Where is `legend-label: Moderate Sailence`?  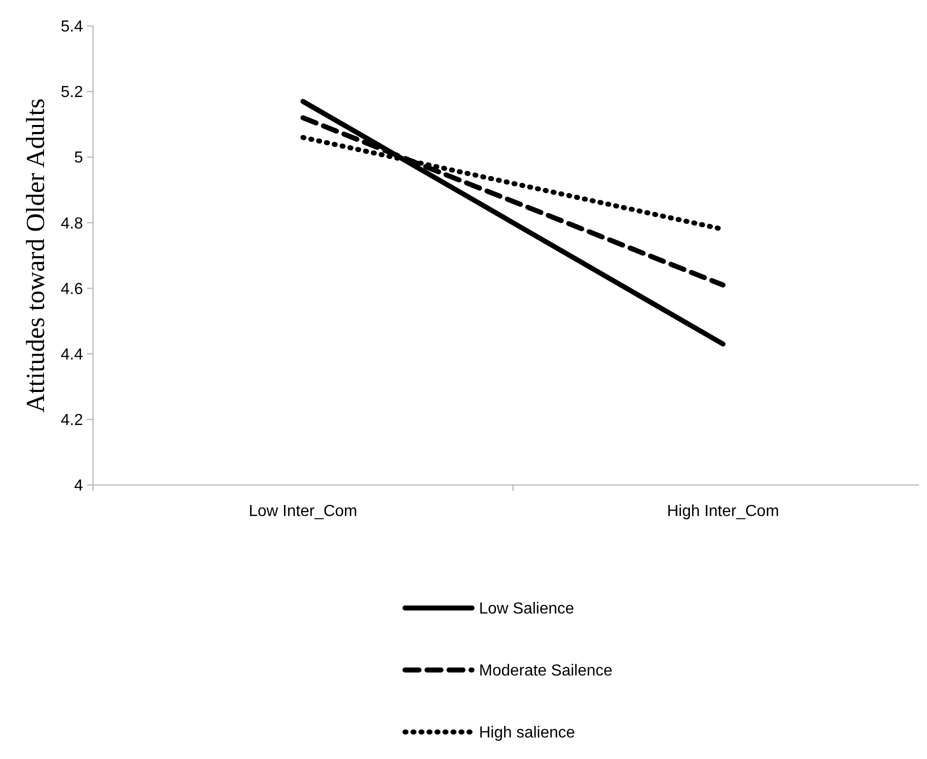 legend-label: Moderate Sailence is located at coordinates (546, 671).